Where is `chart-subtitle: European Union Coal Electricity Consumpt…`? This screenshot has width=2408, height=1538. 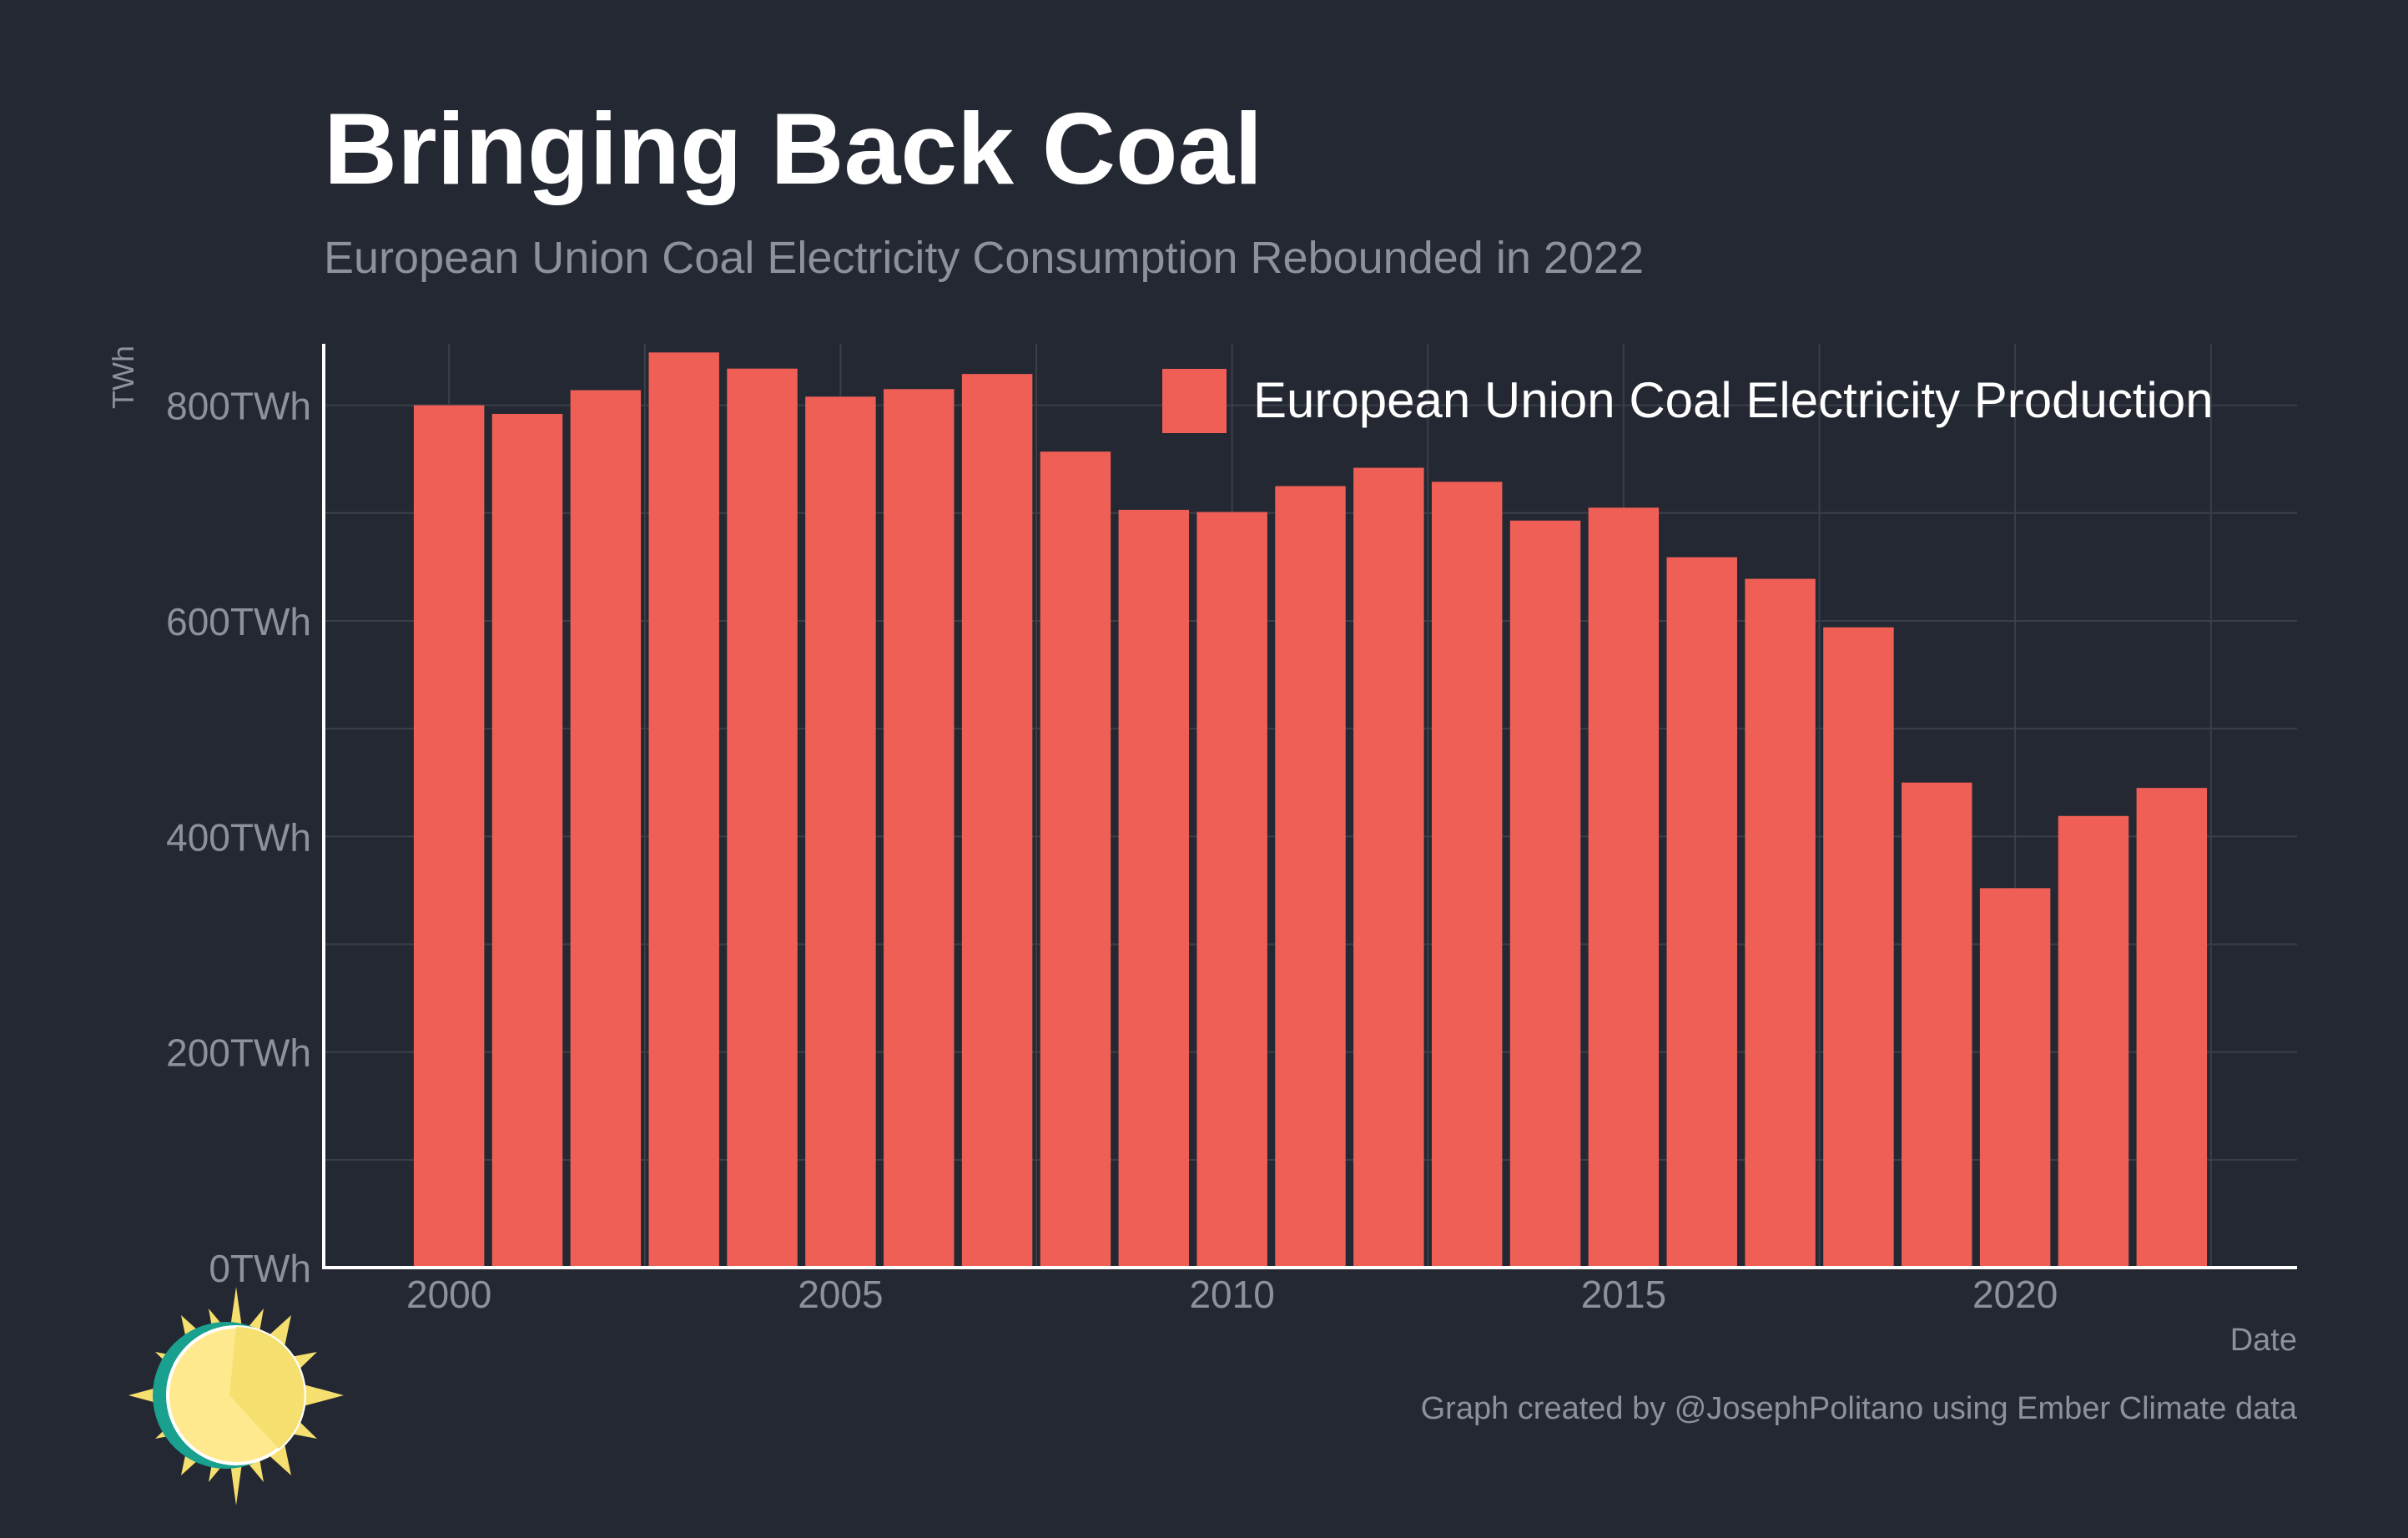 chart-subtitle: European Union Coal Electricity Consumpt… is located at coordinates (984, 258).